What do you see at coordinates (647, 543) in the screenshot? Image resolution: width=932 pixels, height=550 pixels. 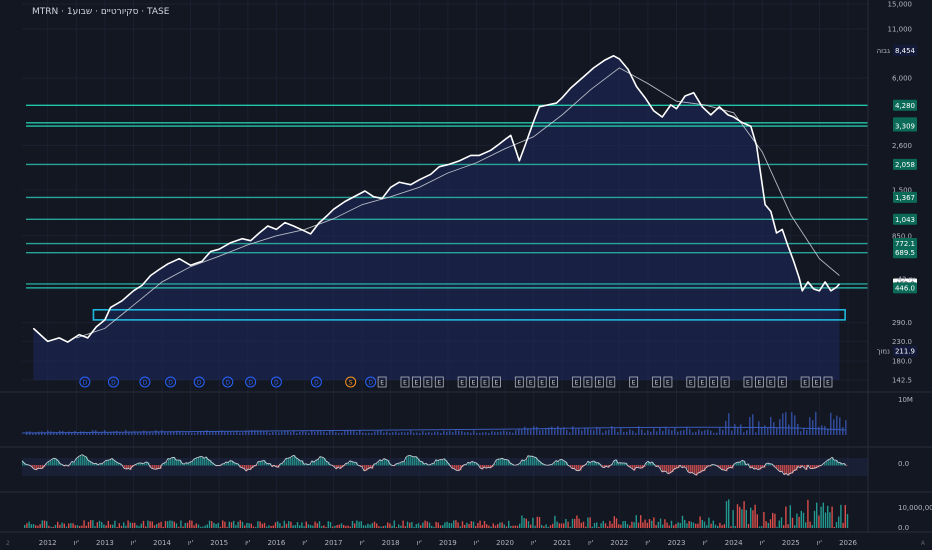 I see `x-axis-tick: יו'` at bounding box center [647, 543].